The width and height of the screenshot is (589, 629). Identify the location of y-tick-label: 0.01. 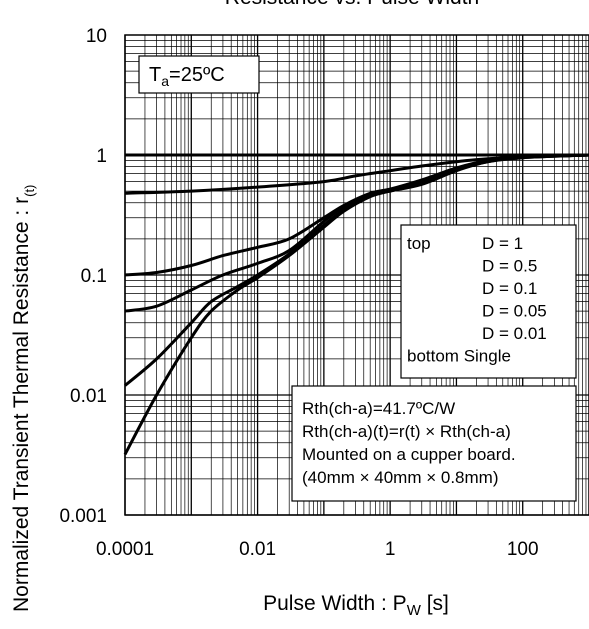
(88, 396).